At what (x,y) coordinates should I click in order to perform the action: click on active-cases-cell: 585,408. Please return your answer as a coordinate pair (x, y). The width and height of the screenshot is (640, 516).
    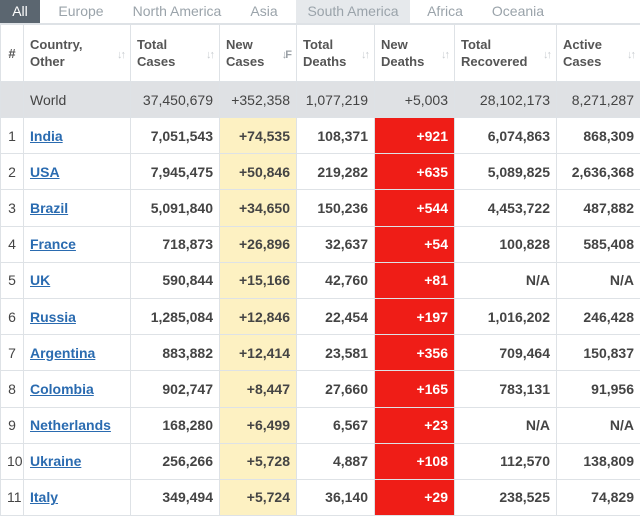
    Looking at the image, I should click on (598, 244).